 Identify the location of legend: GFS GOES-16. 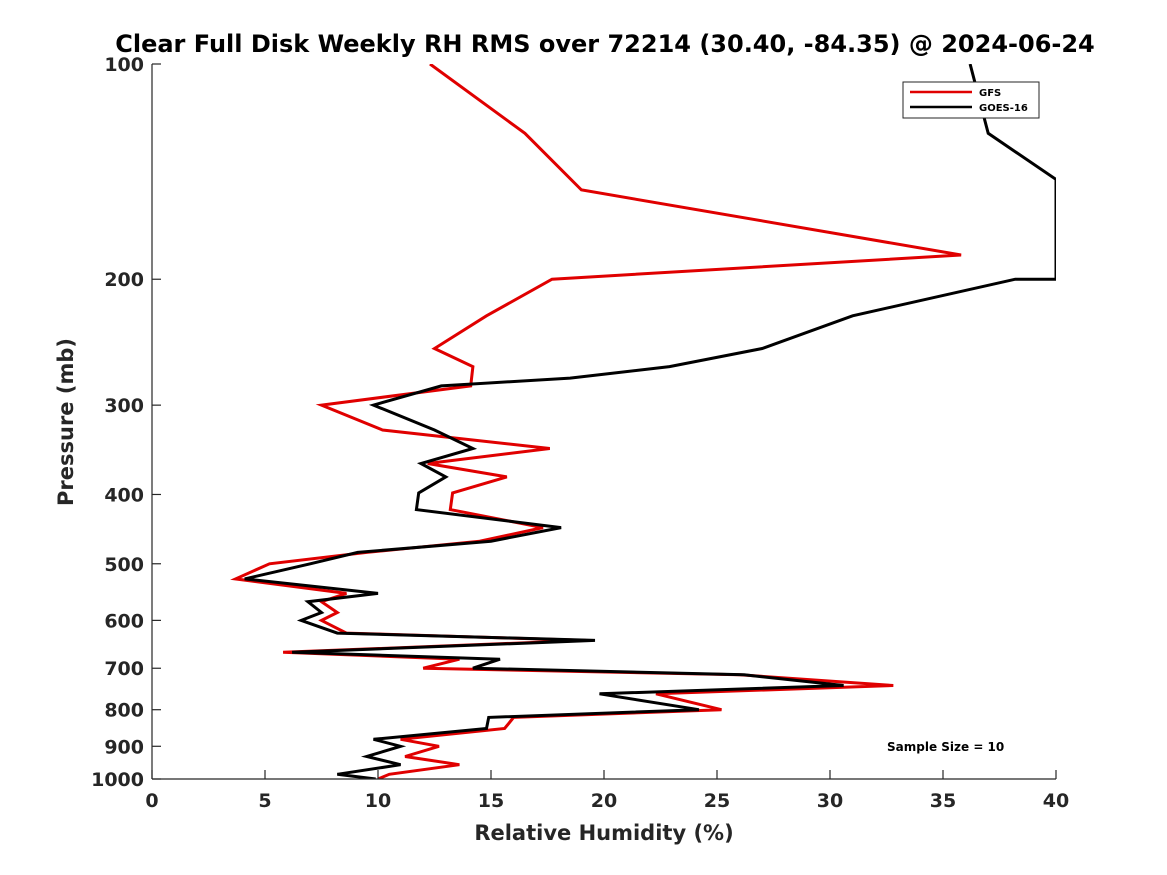
(971, 100).